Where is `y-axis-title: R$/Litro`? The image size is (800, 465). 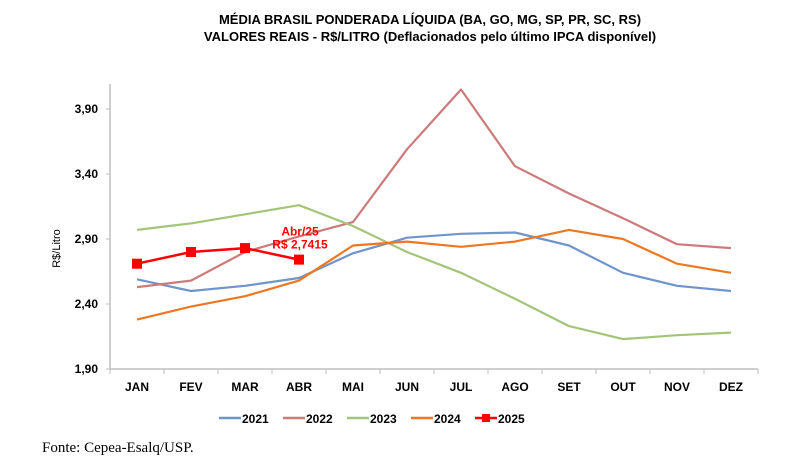
y-axis-title: R$/Litro is located at coordinates (57, 248).